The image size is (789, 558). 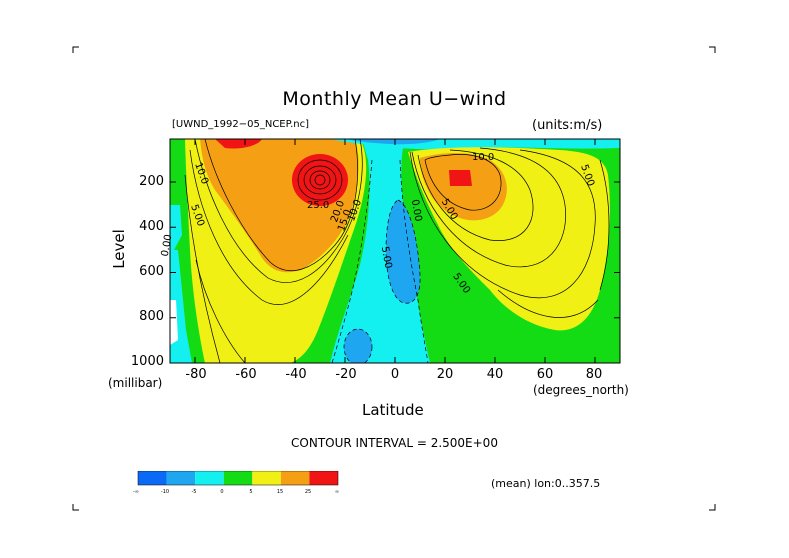 What do you see at coordinates (380, 261) in the screenshot?
I see `negative-contour-lines` at bounding box center [380, 261].